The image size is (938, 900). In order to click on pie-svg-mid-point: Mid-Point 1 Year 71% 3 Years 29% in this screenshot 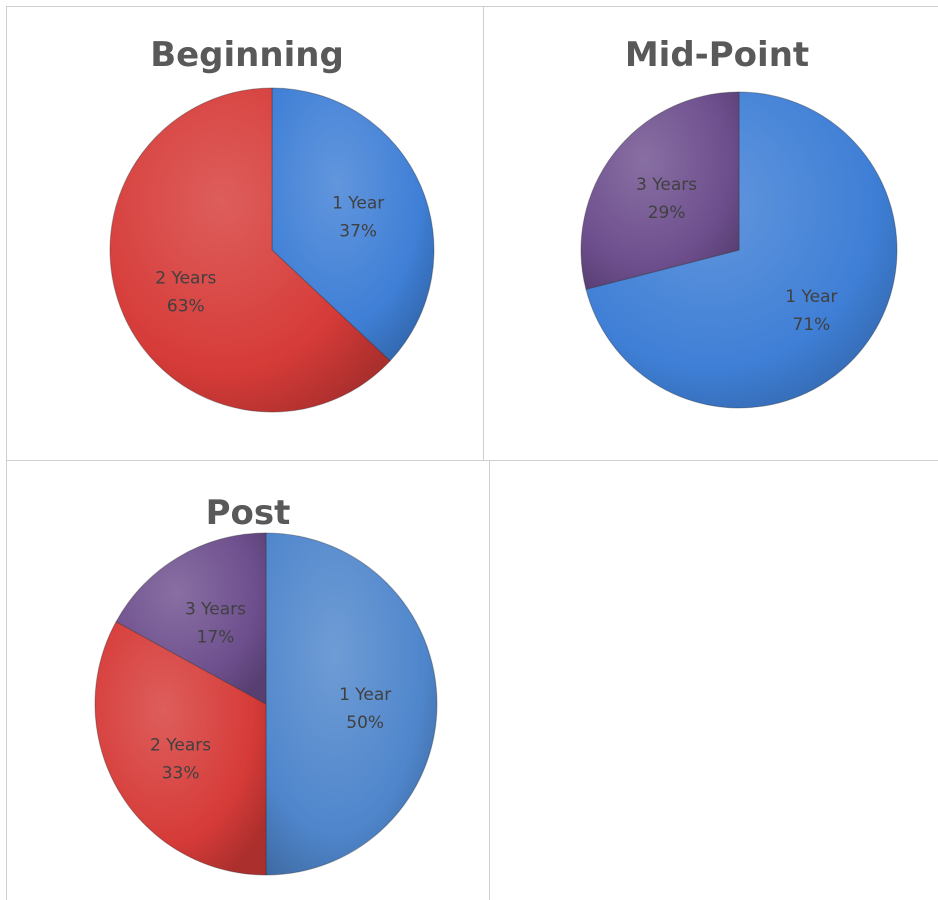, I will do `click(739, 222)`.